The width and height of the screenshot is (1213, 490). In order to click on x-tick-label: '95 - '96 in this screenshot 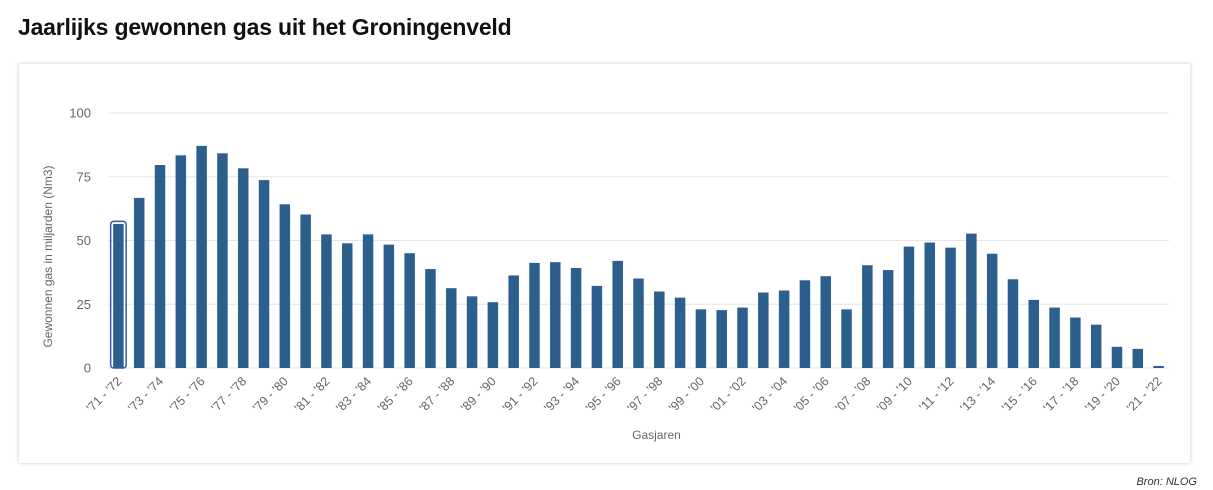, I will do `click(603, 394)`.